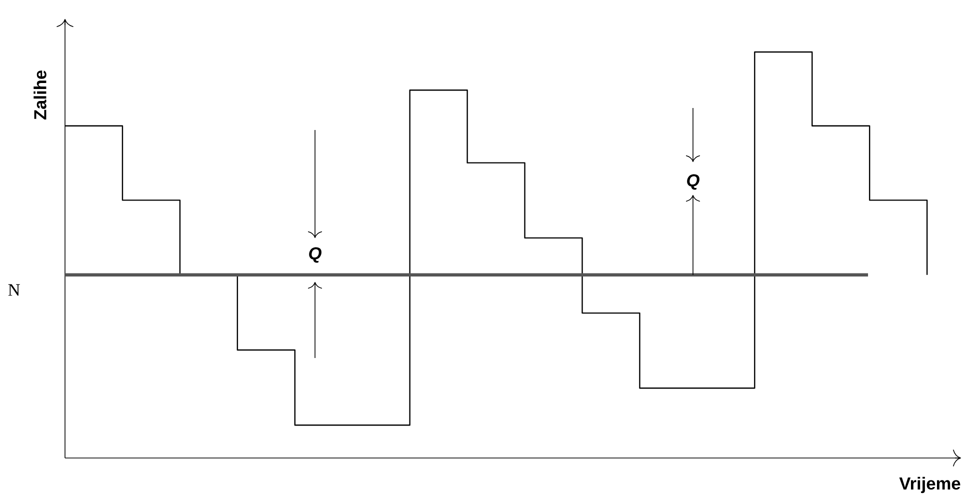 This screenshot has height=498, width=968. I want to click on y-axis-title: Zalihe, so click(40, 95).